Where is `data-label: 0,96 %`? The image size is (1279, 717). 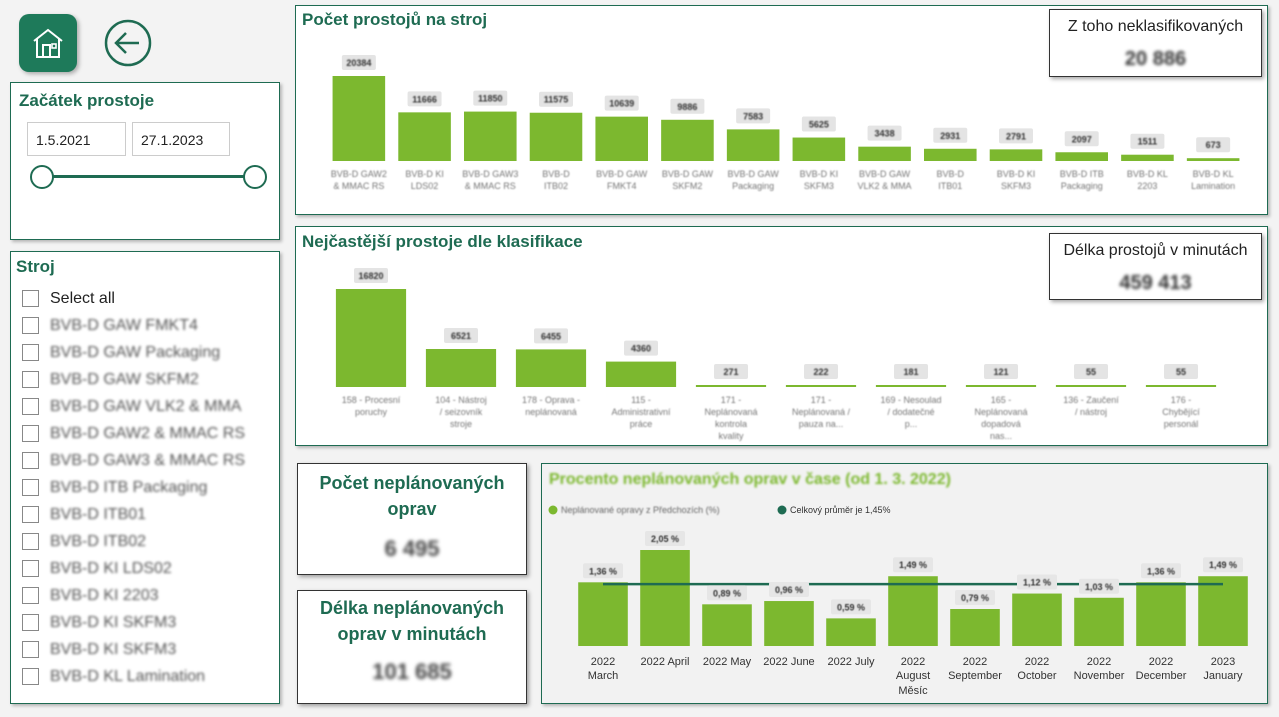 data-label: 0,96 % is located at coordinates (789, 590).